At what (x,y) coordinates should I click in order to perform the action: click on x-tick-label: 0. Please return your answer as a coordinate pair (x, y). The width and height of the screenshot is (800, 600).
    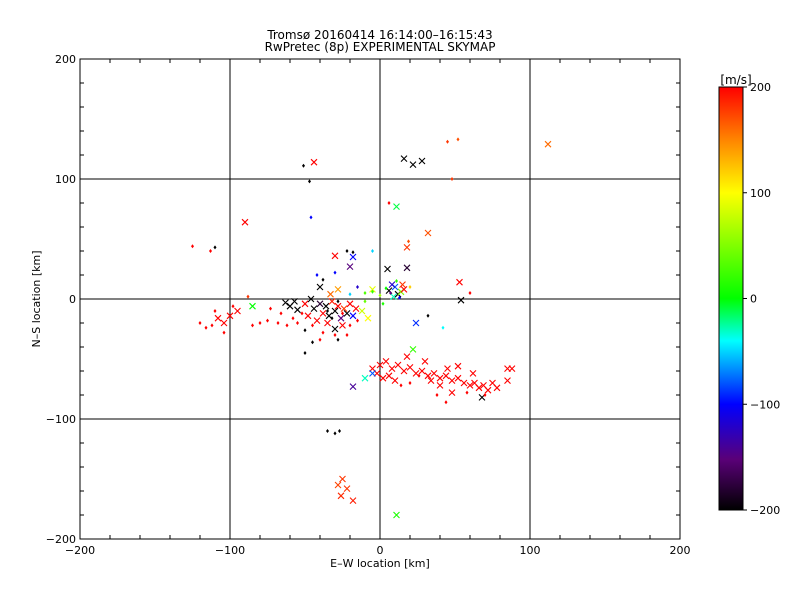
    Looking at the image, I should click on (380, 550).